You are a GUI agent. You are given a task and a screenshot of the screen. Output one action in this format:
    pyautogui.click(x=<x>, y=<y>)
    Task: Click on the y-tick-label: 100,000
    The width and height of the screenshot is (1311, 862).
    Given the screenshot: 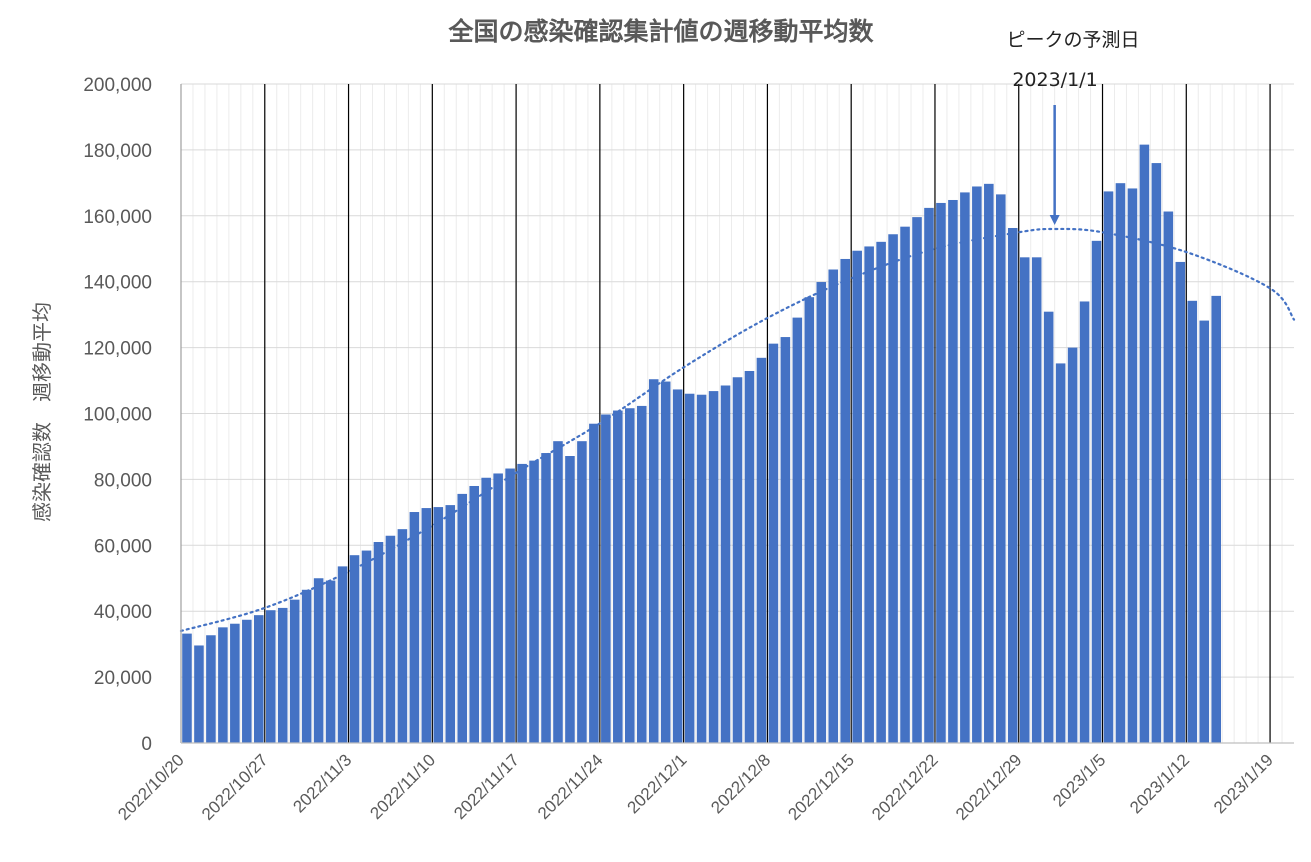 What is the action you would take?
    pyautogui.click(x=117, y=415)
    